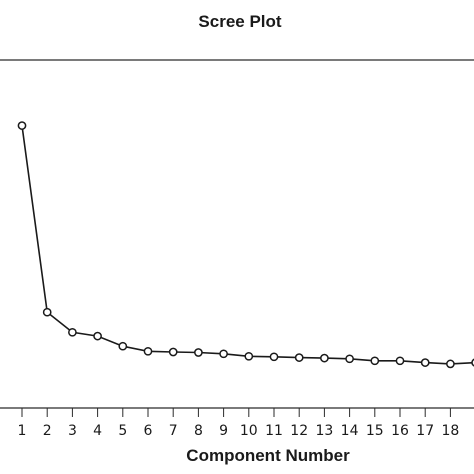  What do you see at coordinates (148, 431) in the screenshot?
I see `x-tick-label: 6` at bounding box center [148, 431].